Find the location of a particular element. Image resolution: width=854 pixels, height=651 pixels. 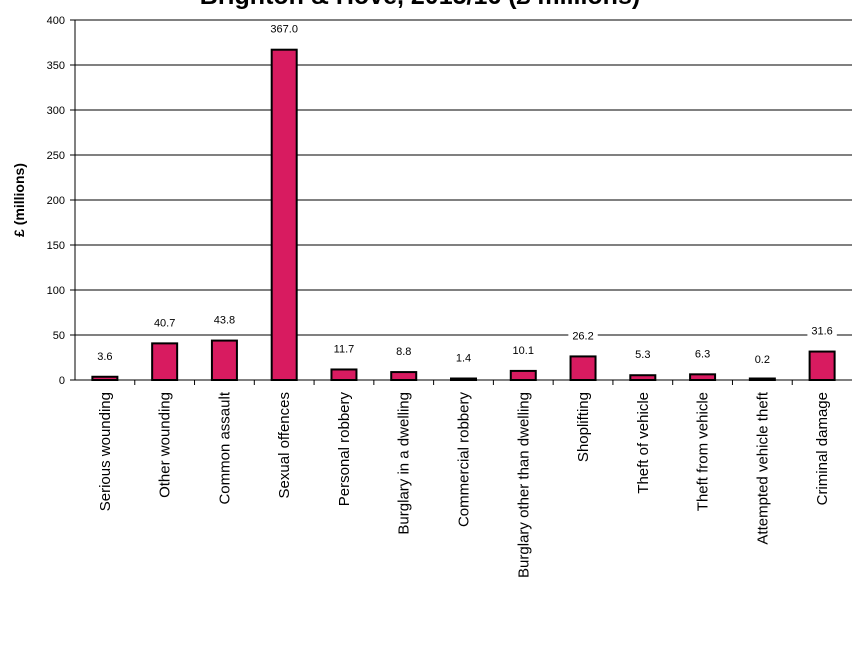

data-label: 43.8 is located at coordinates (224, 321).